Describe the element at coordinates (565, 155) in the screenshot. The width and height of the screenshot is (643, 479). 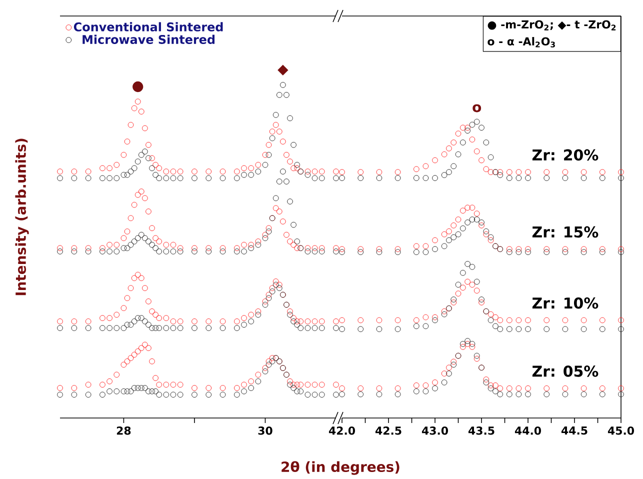
I see `annotation: Zr: 20%` at that location.